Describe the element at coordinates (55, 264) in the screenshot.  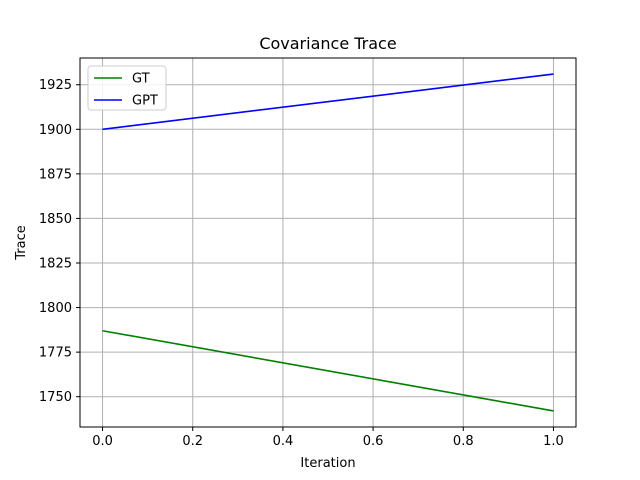
I see `y-tick-label: 1825` at that location.